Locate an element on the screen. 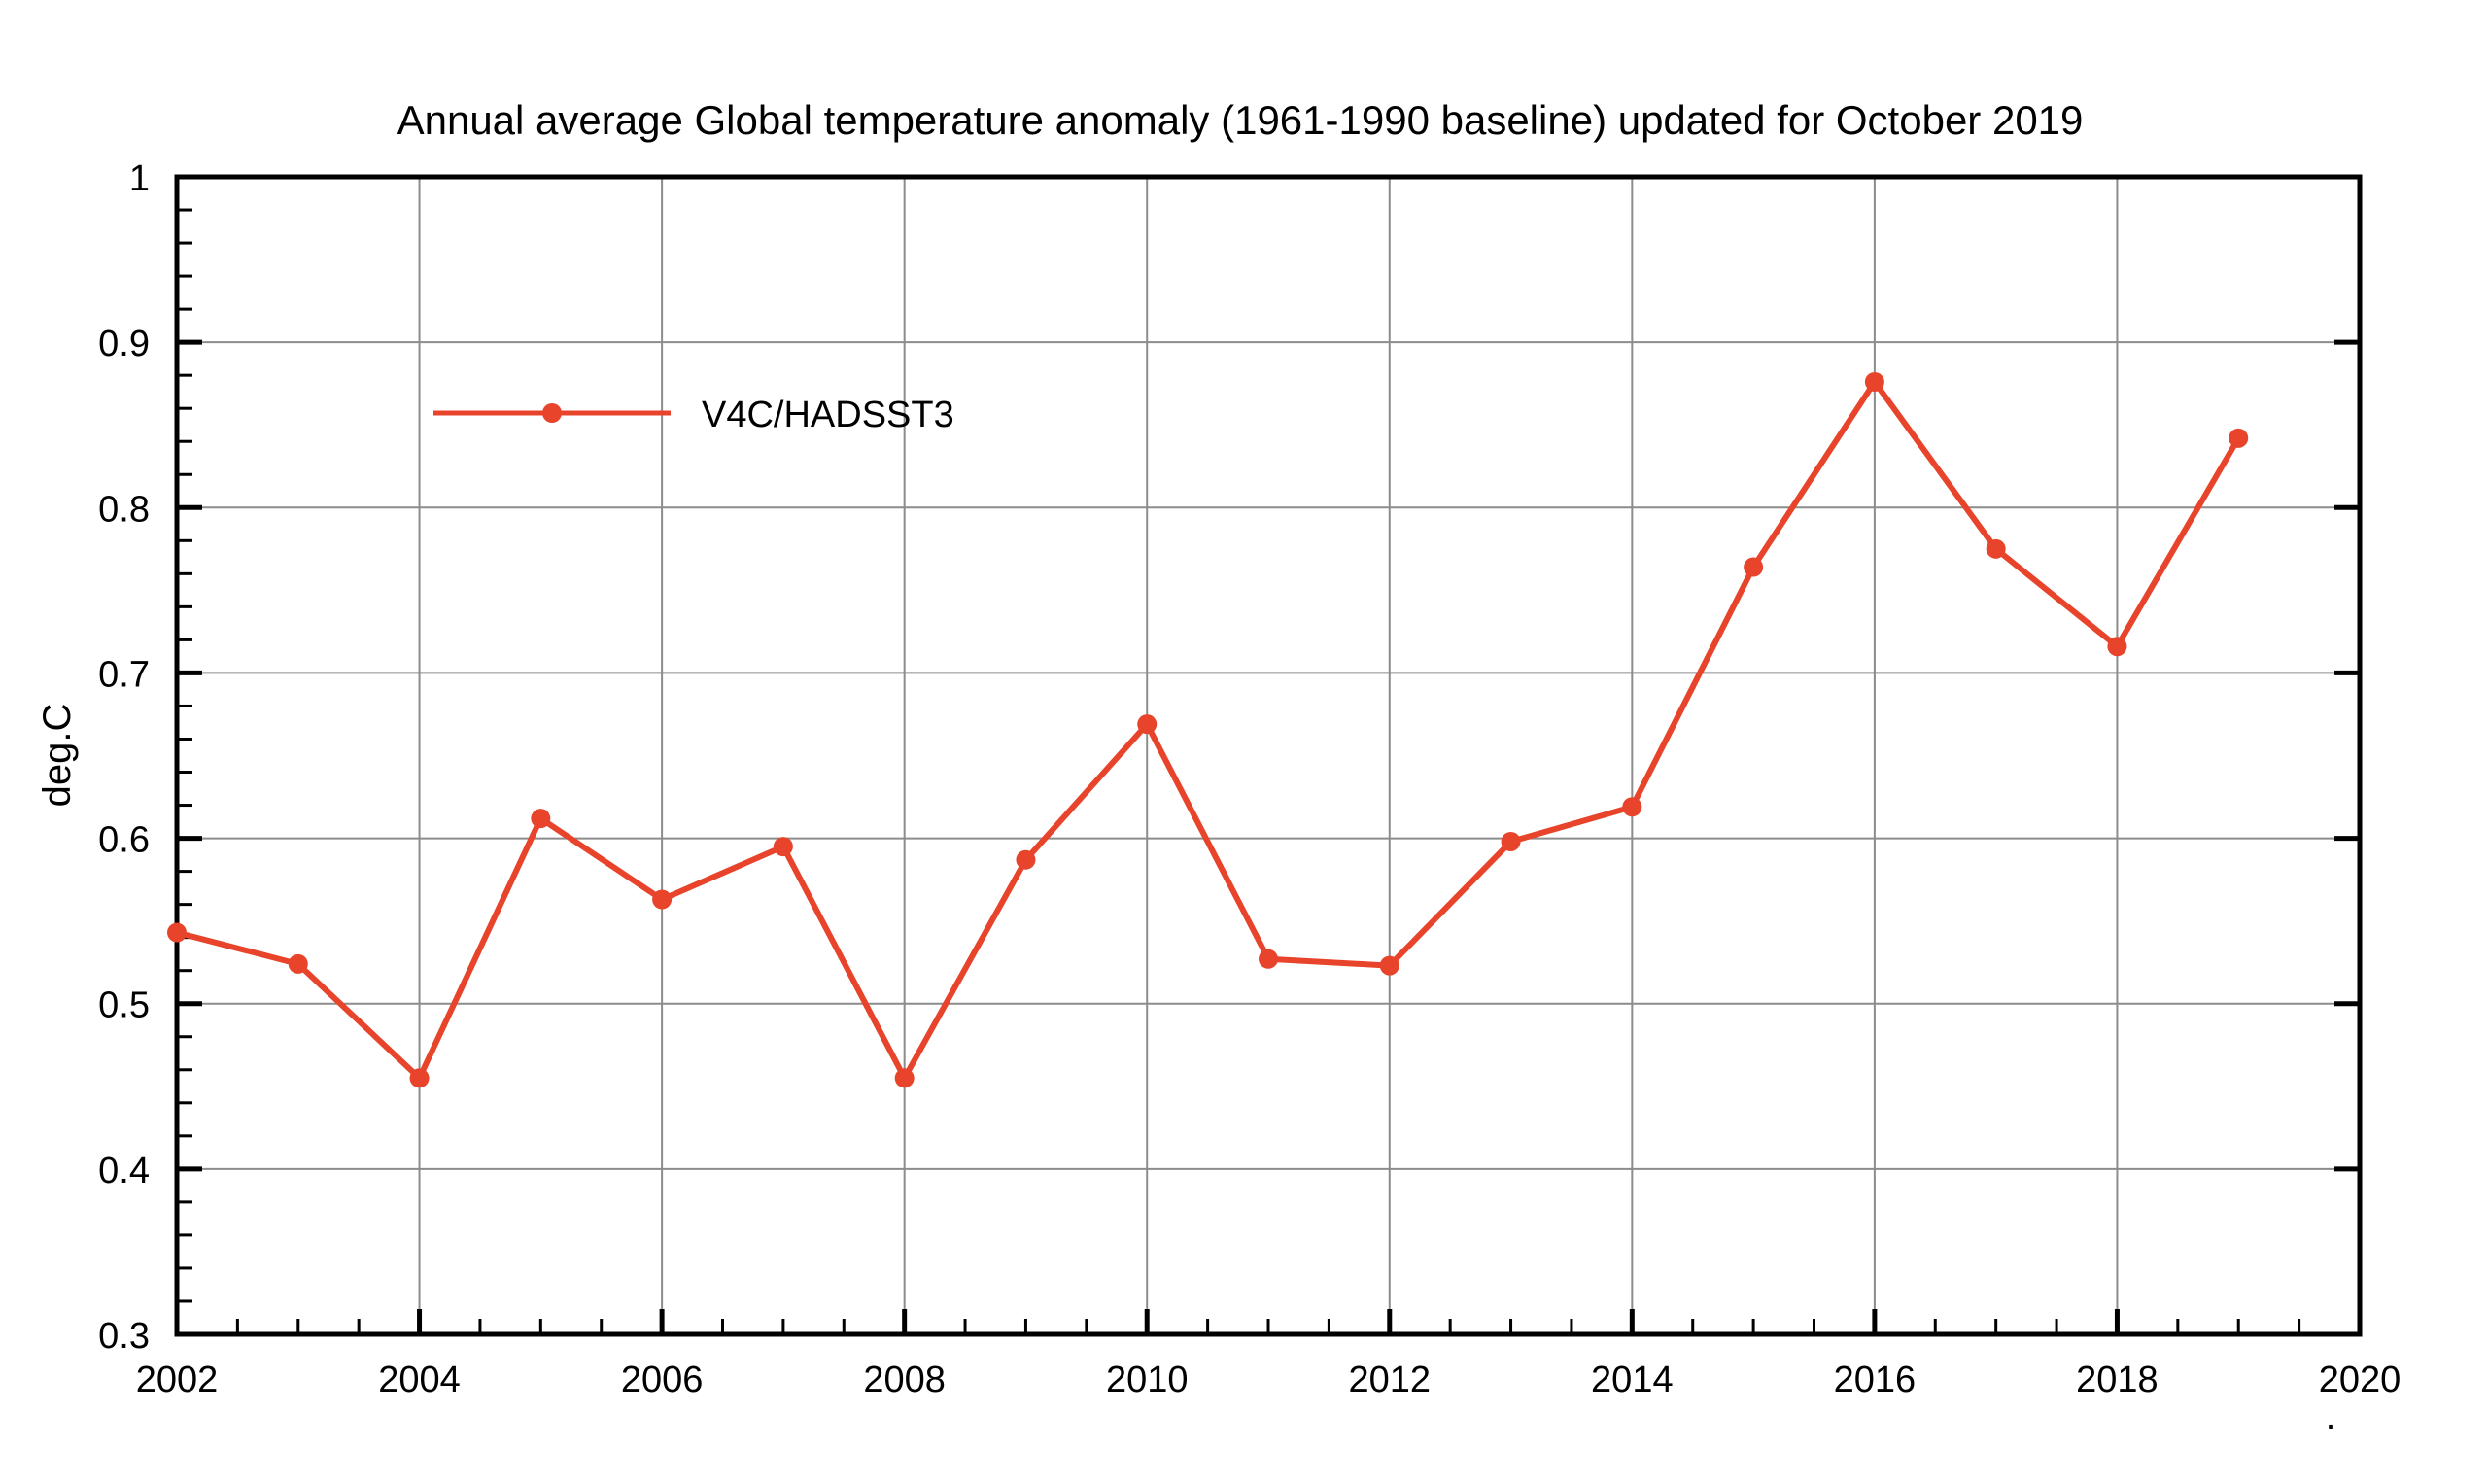  x-tick-label: 2020 is located at coordinates (2360, 1380).